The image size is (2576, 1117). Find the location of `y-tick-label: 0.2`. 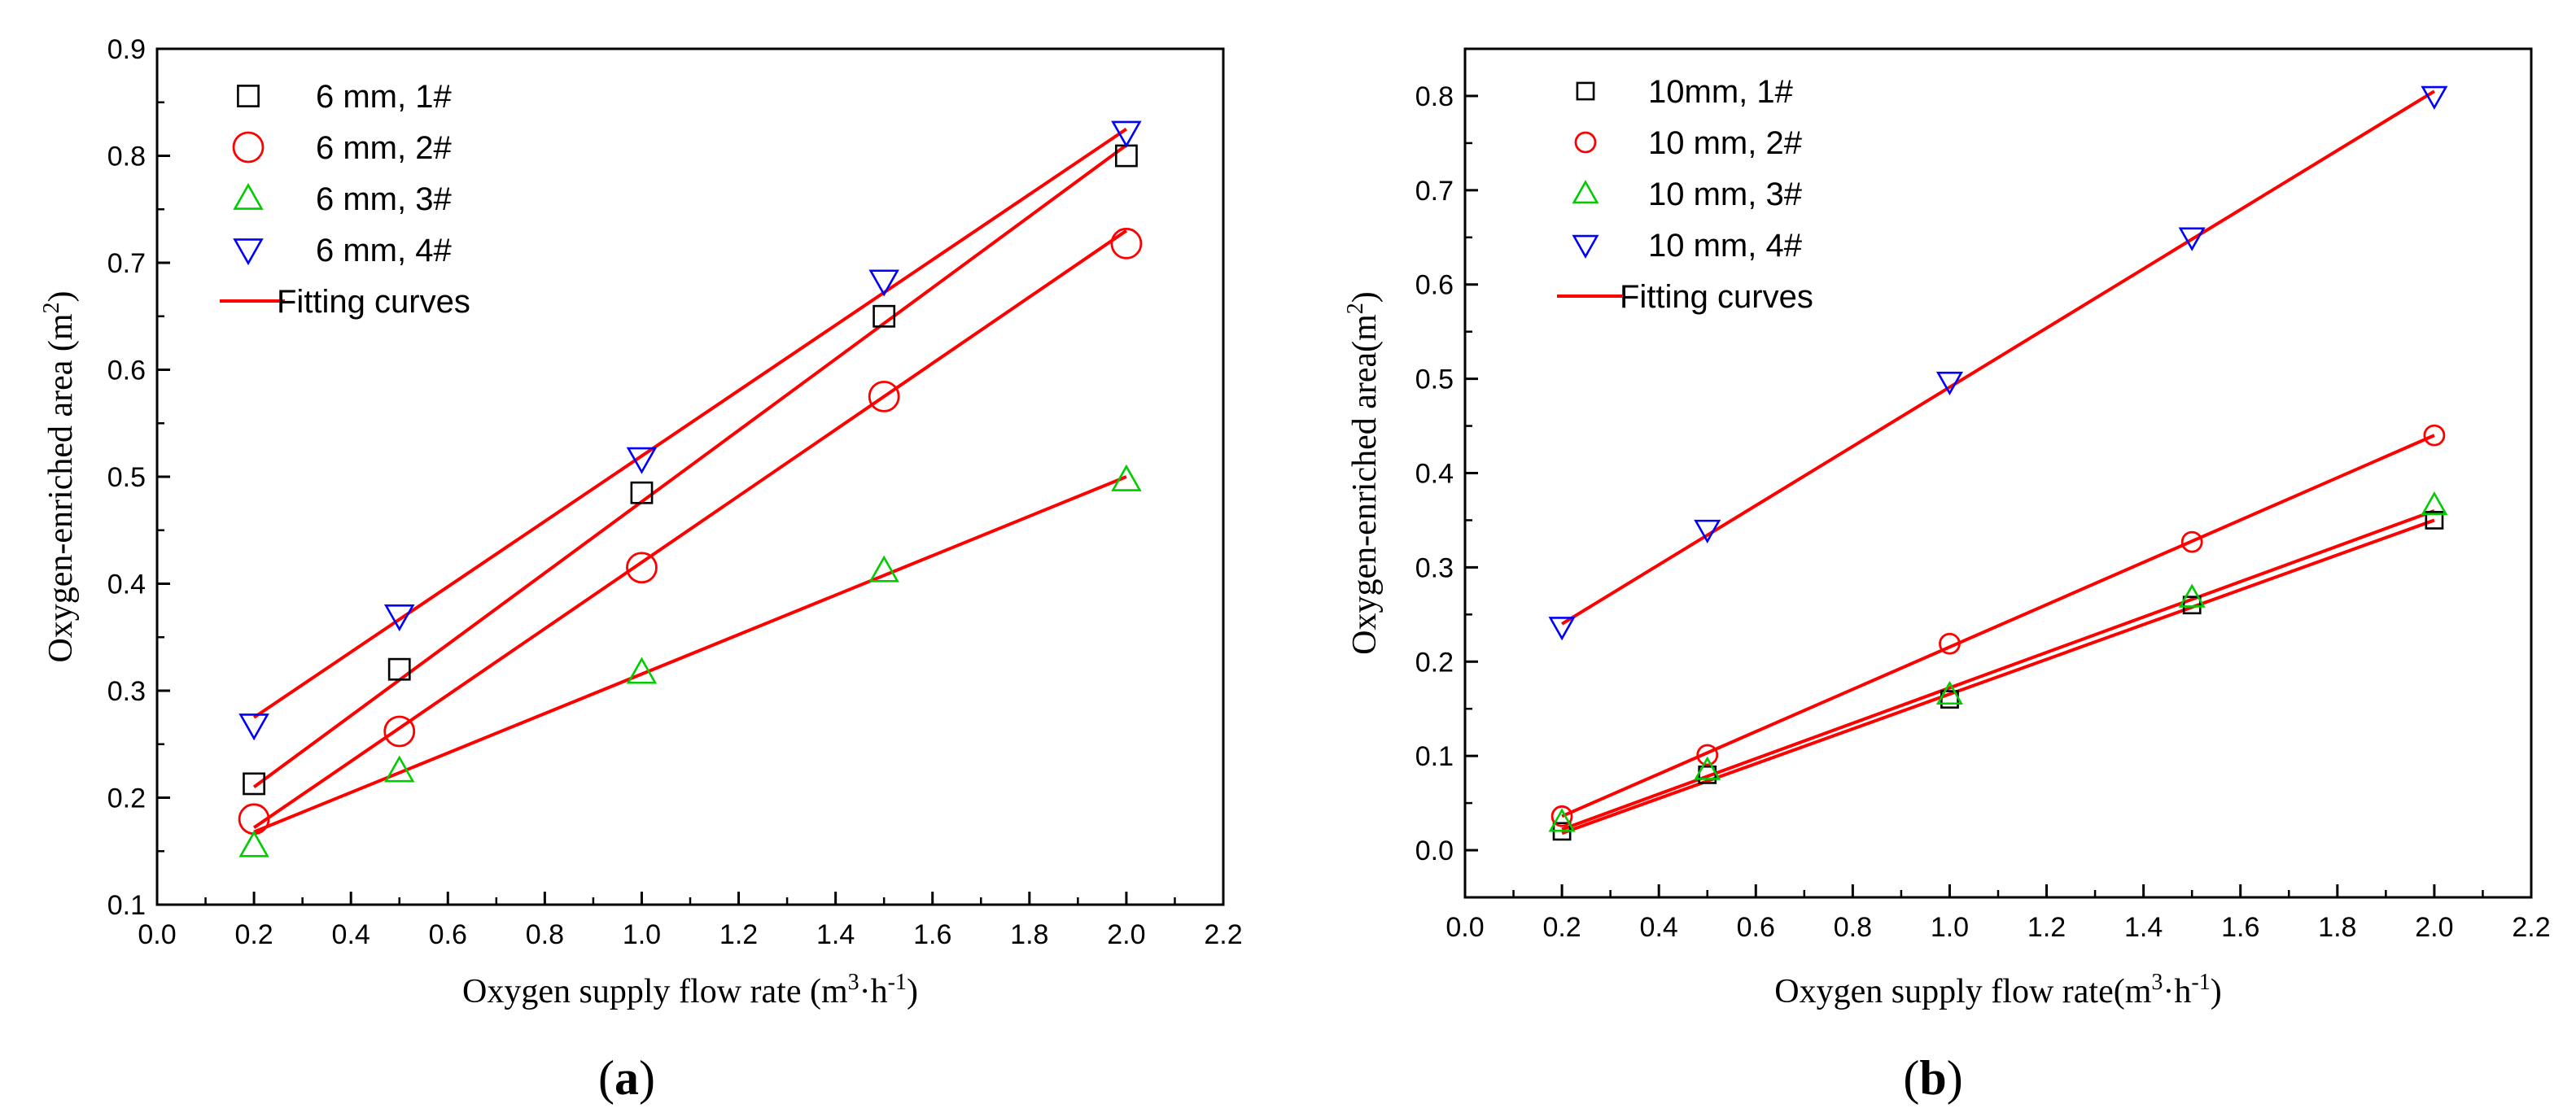

y-tick-label: 0.2 is located at coordinates (1434, 662).